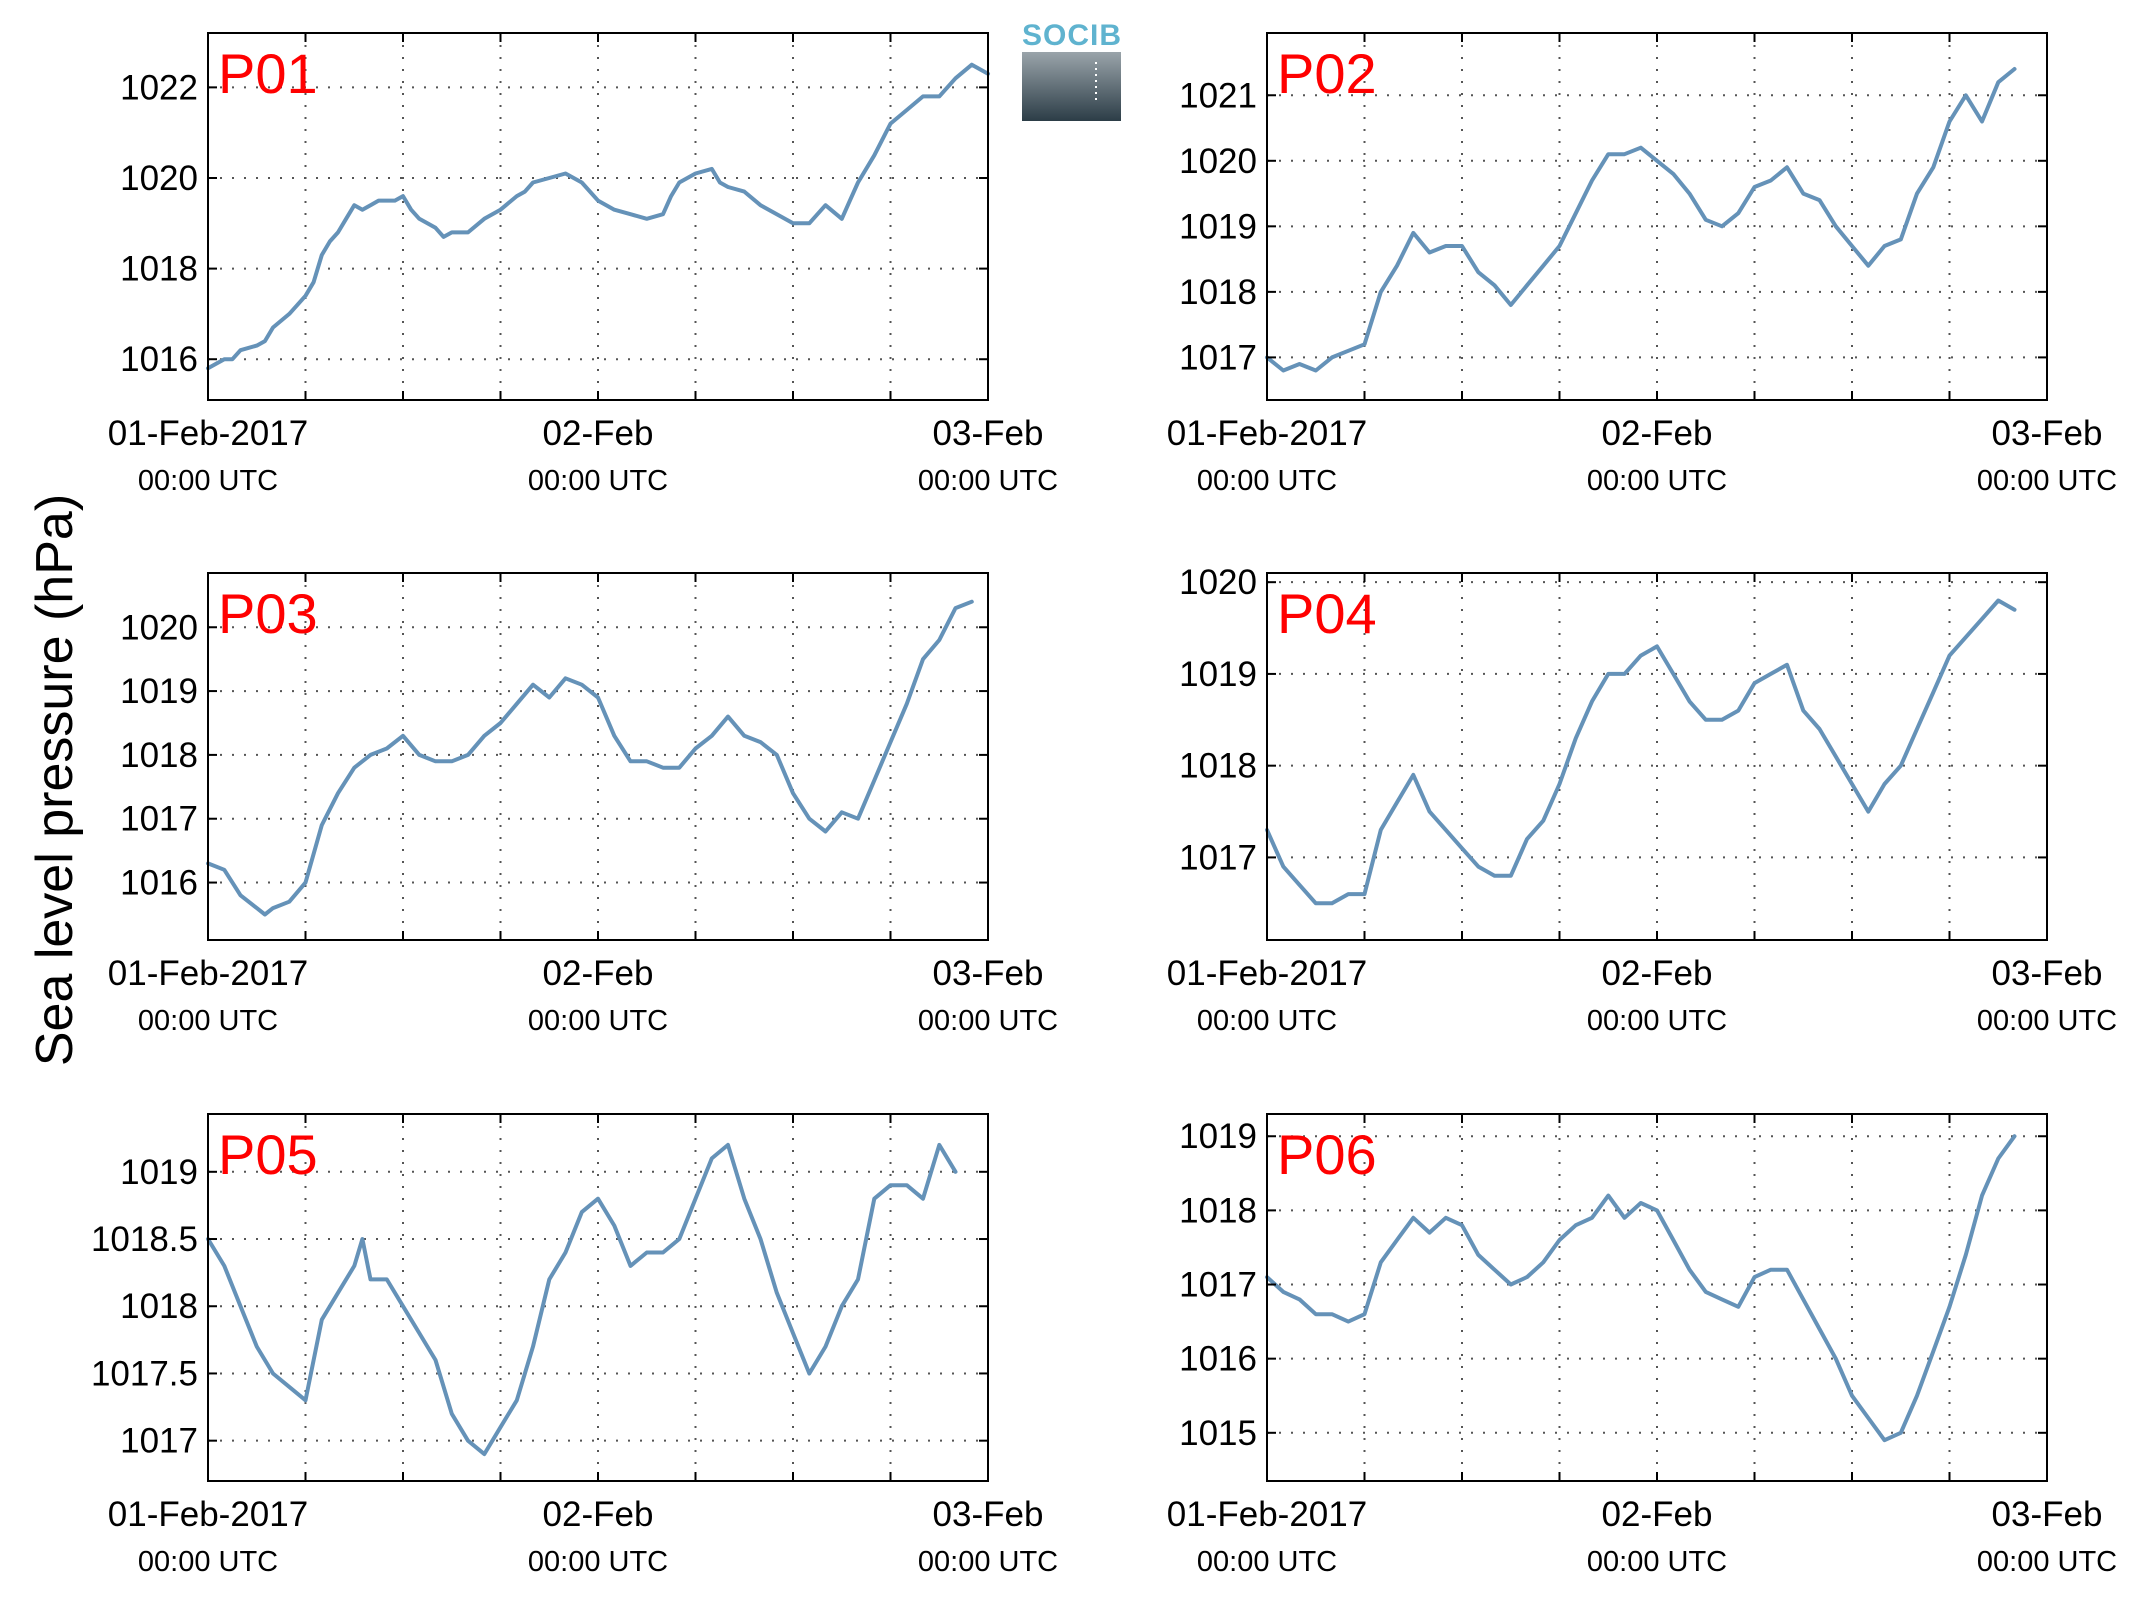  What do you see at coordinates (1218, 1433) in the screenshot?
I see `y-tick-label: 1015` at bounding box center [1218, 1433].